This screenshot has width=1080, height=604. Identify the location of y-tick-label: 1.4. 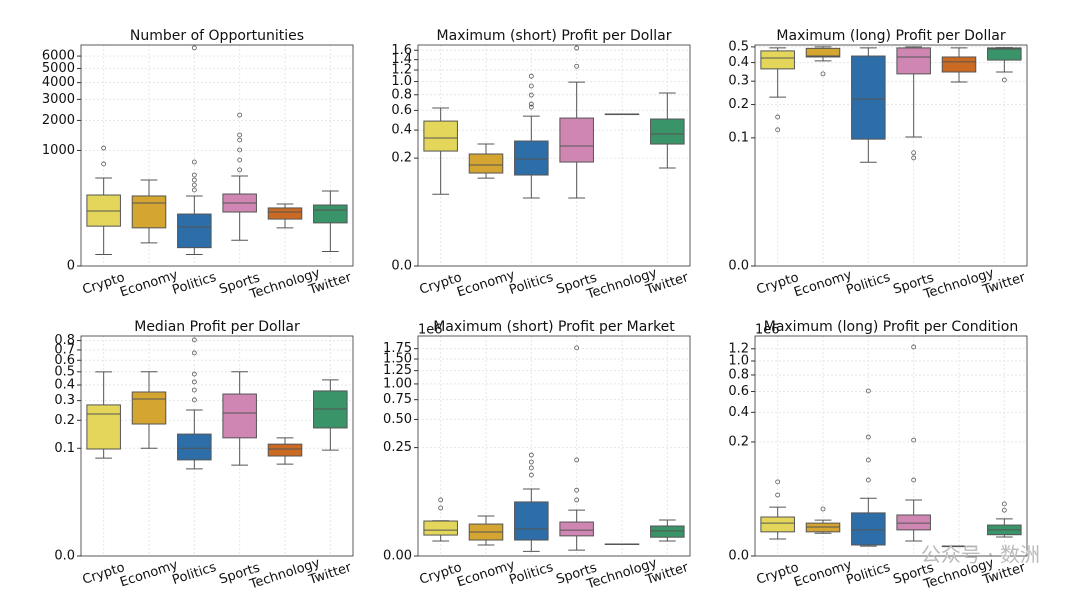
(401, 59).